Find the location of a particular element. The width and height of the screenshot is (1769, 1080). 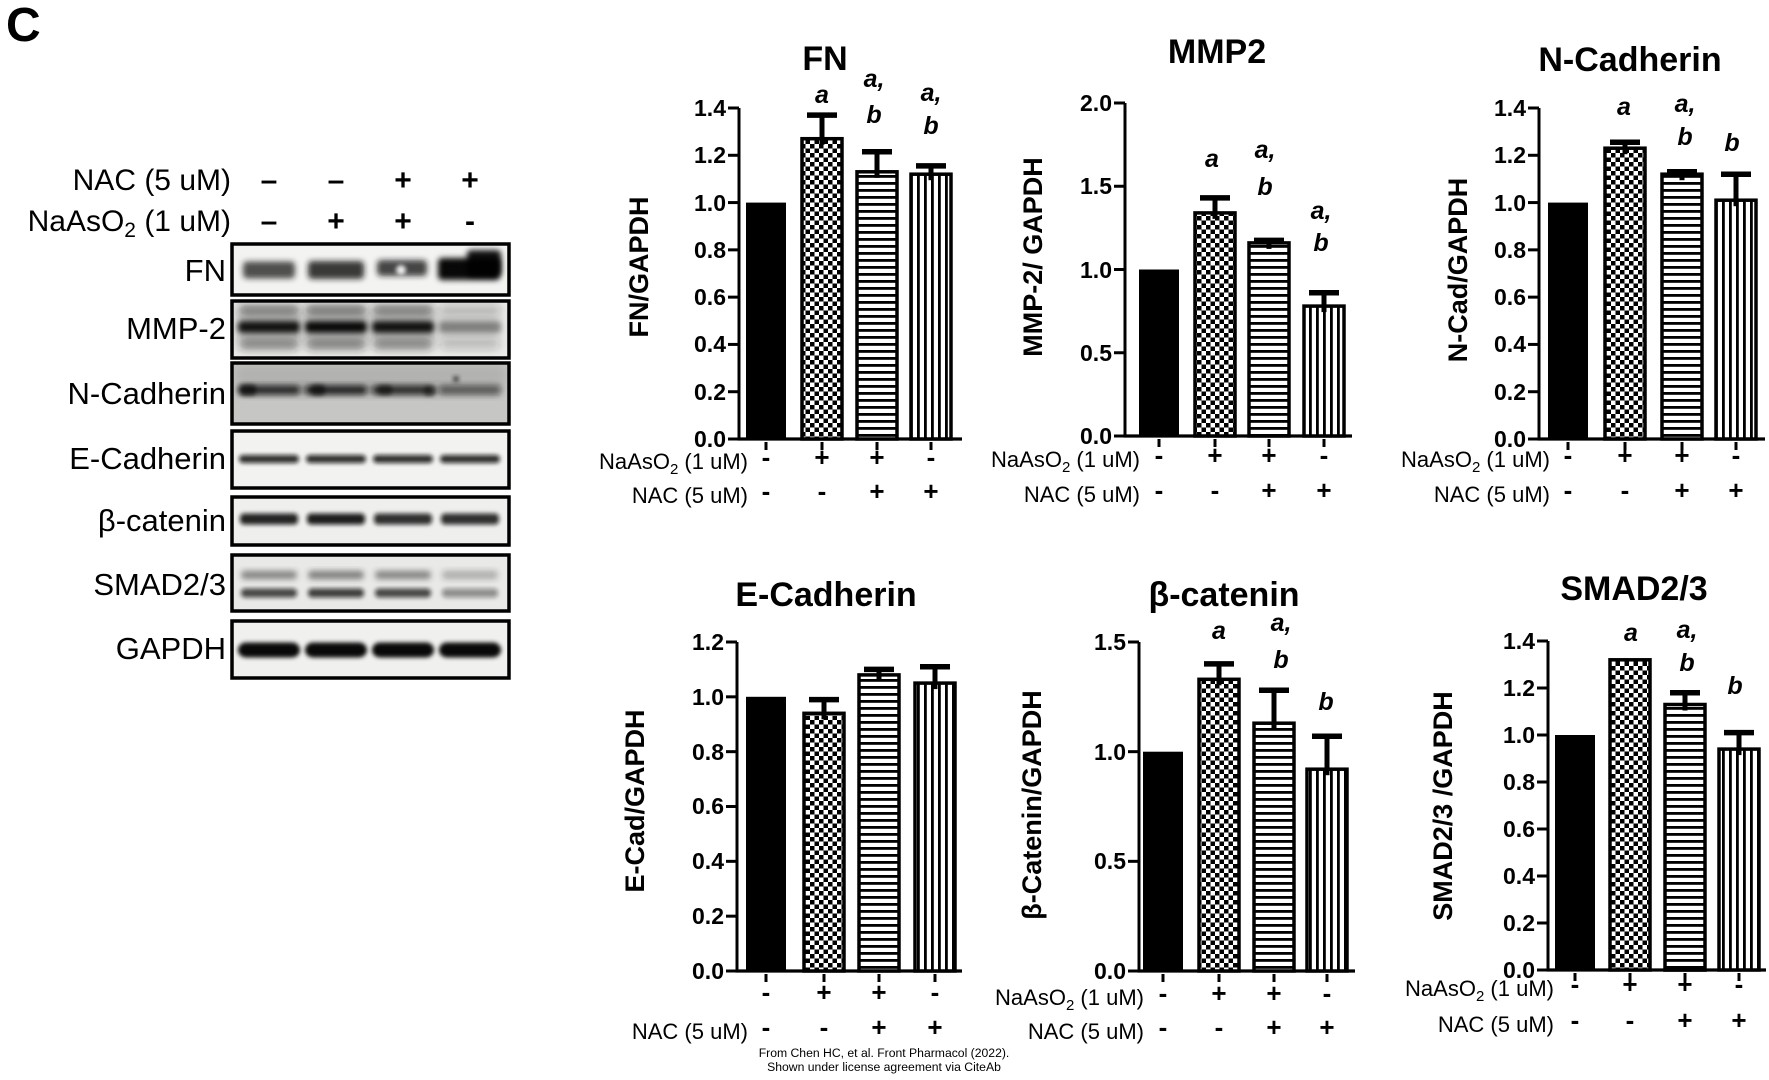

svg-text:Shown under license agreement: Shown under license agreement via CiteAb is located at coordinates (884, 1067).